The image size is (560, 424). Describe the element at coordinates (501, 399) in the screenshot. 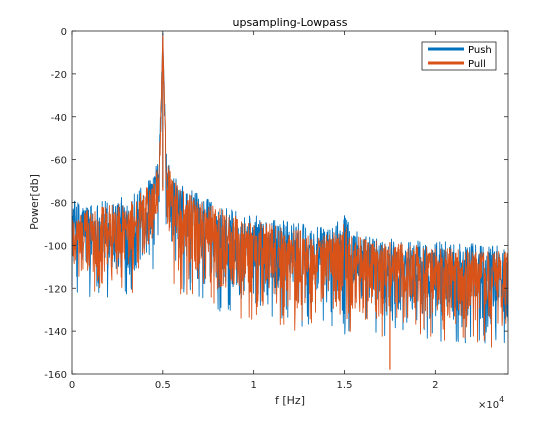

I see `x-axis-exponent-power: 4` at that location.